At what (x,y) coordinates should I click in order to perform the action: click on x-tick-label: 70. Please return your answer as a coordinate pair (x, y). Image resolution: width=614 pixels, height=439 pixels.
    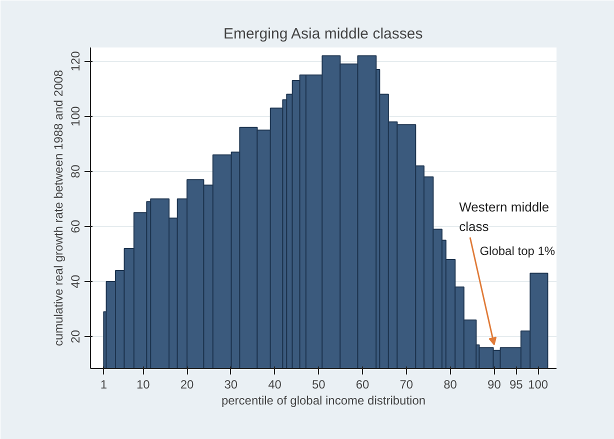
    Looking at the image, I should click on (407, 385).